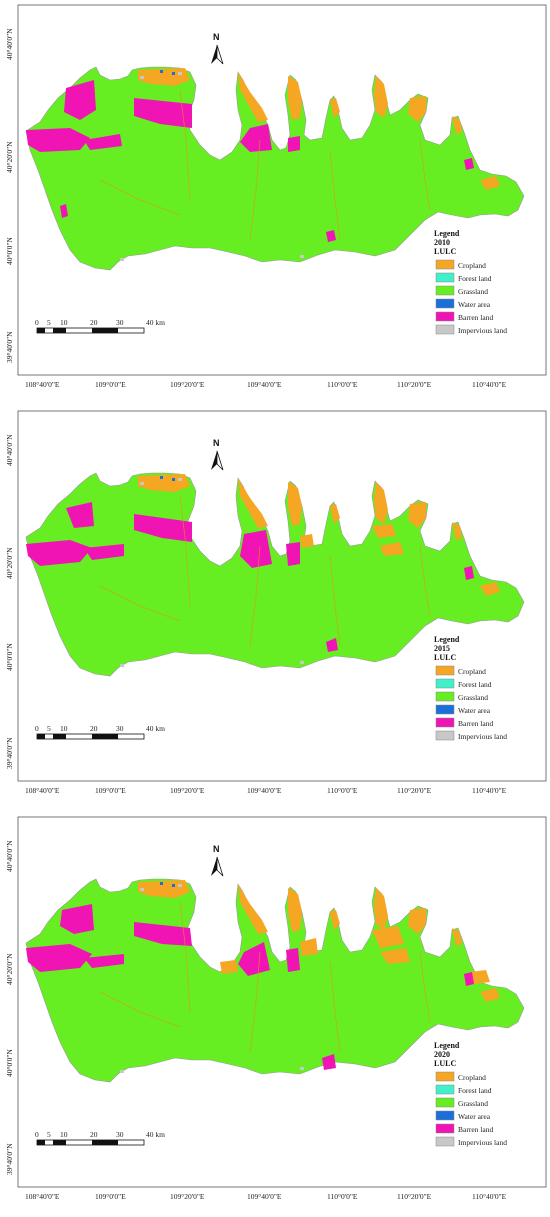  I want to click on impervious-patches, so click(212, 571).